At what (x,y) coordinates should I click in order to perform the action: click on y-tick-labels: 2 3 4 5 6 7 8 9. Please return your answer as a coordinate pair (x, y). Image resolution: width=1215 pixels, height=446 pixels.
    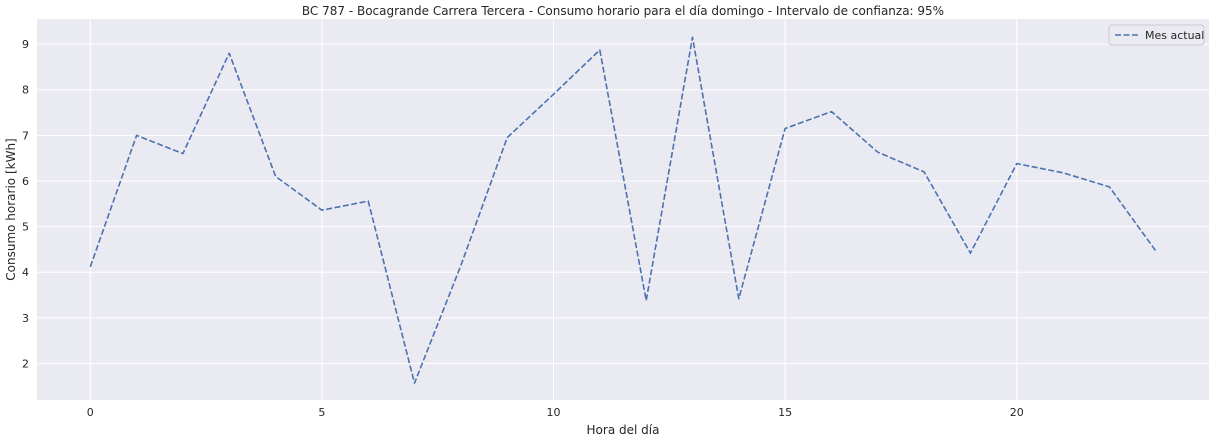
    Looking at the image, I should click on (25, 204).